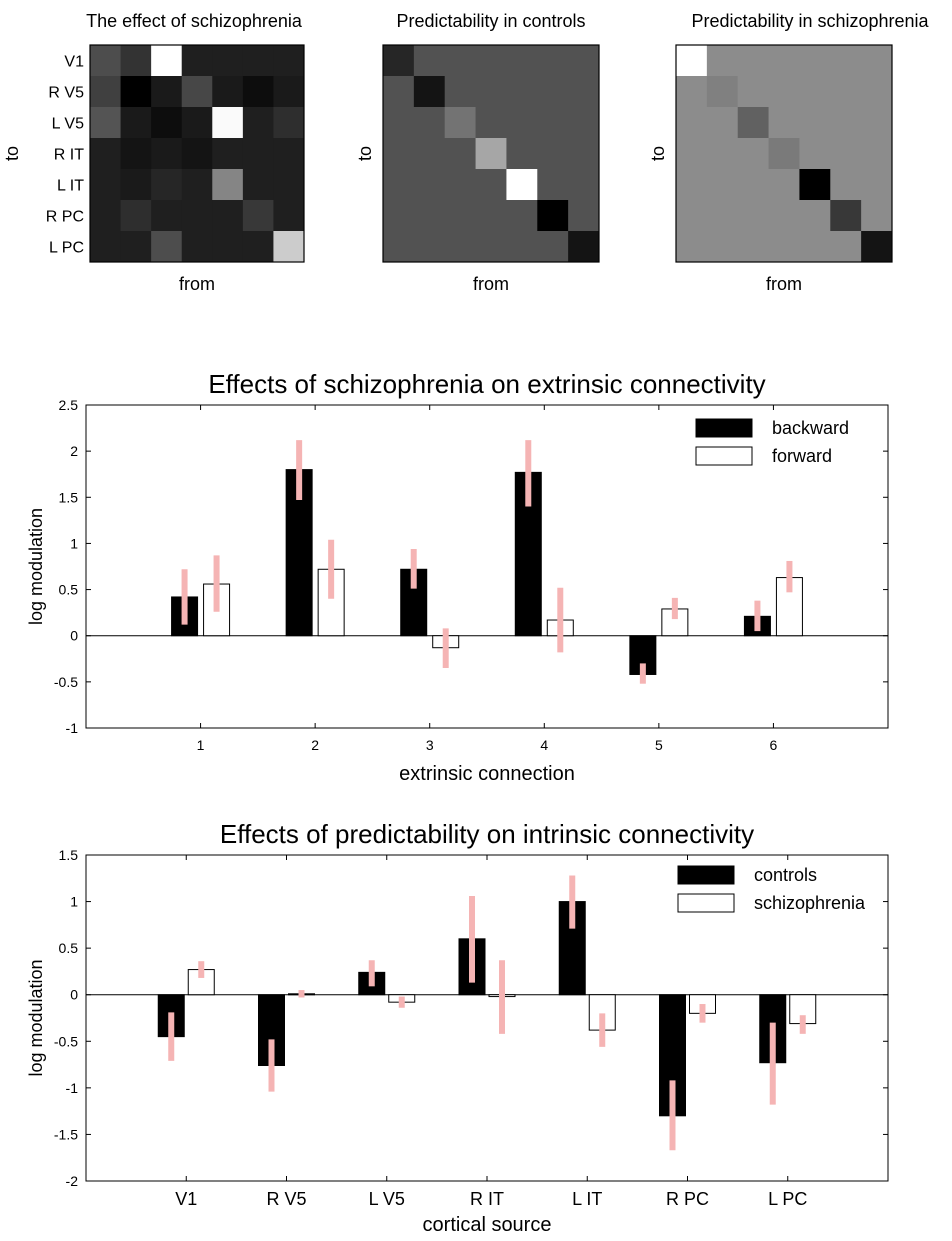  I want to click on heatmap-frame, so click(197, 153).